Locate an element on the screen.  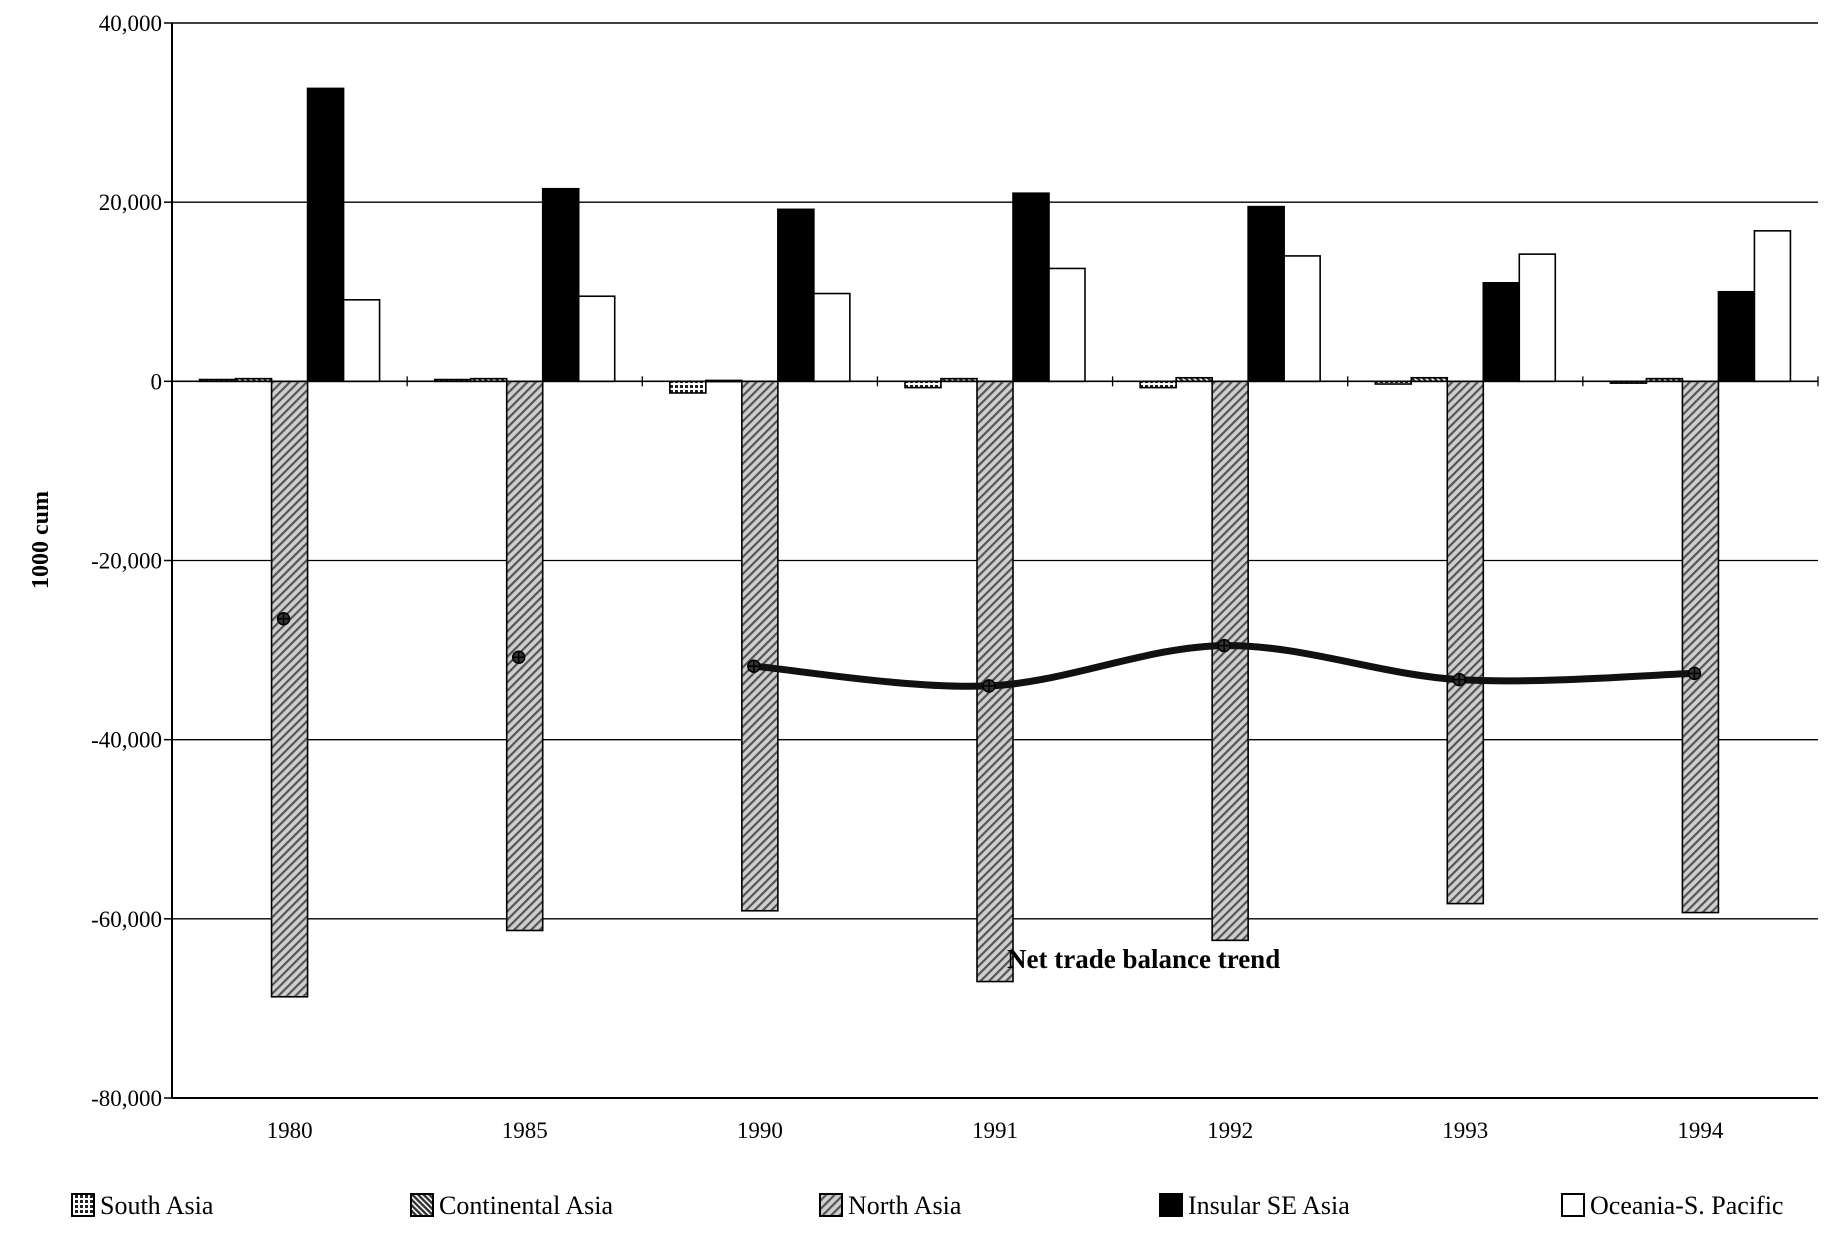
trend-series is located at coordinates (989, 652).